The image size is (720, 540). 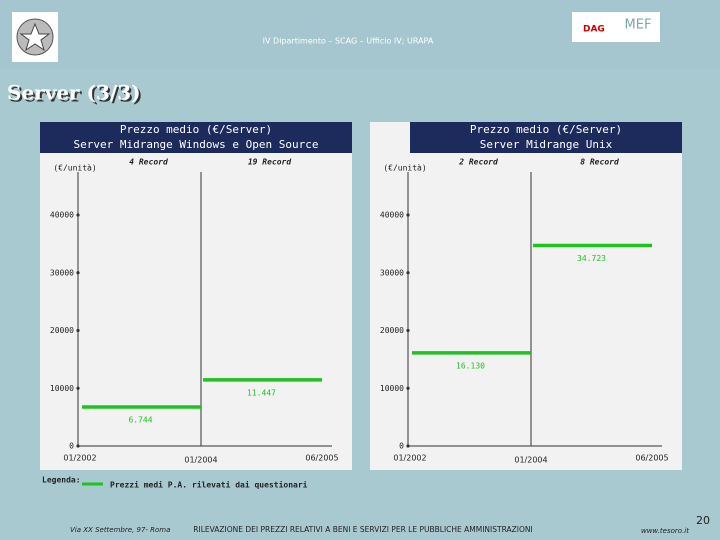 What do you see at coordinates (703, 520) in the screenshot?
I see `page-number: 20` at bounding box center [703, 520].